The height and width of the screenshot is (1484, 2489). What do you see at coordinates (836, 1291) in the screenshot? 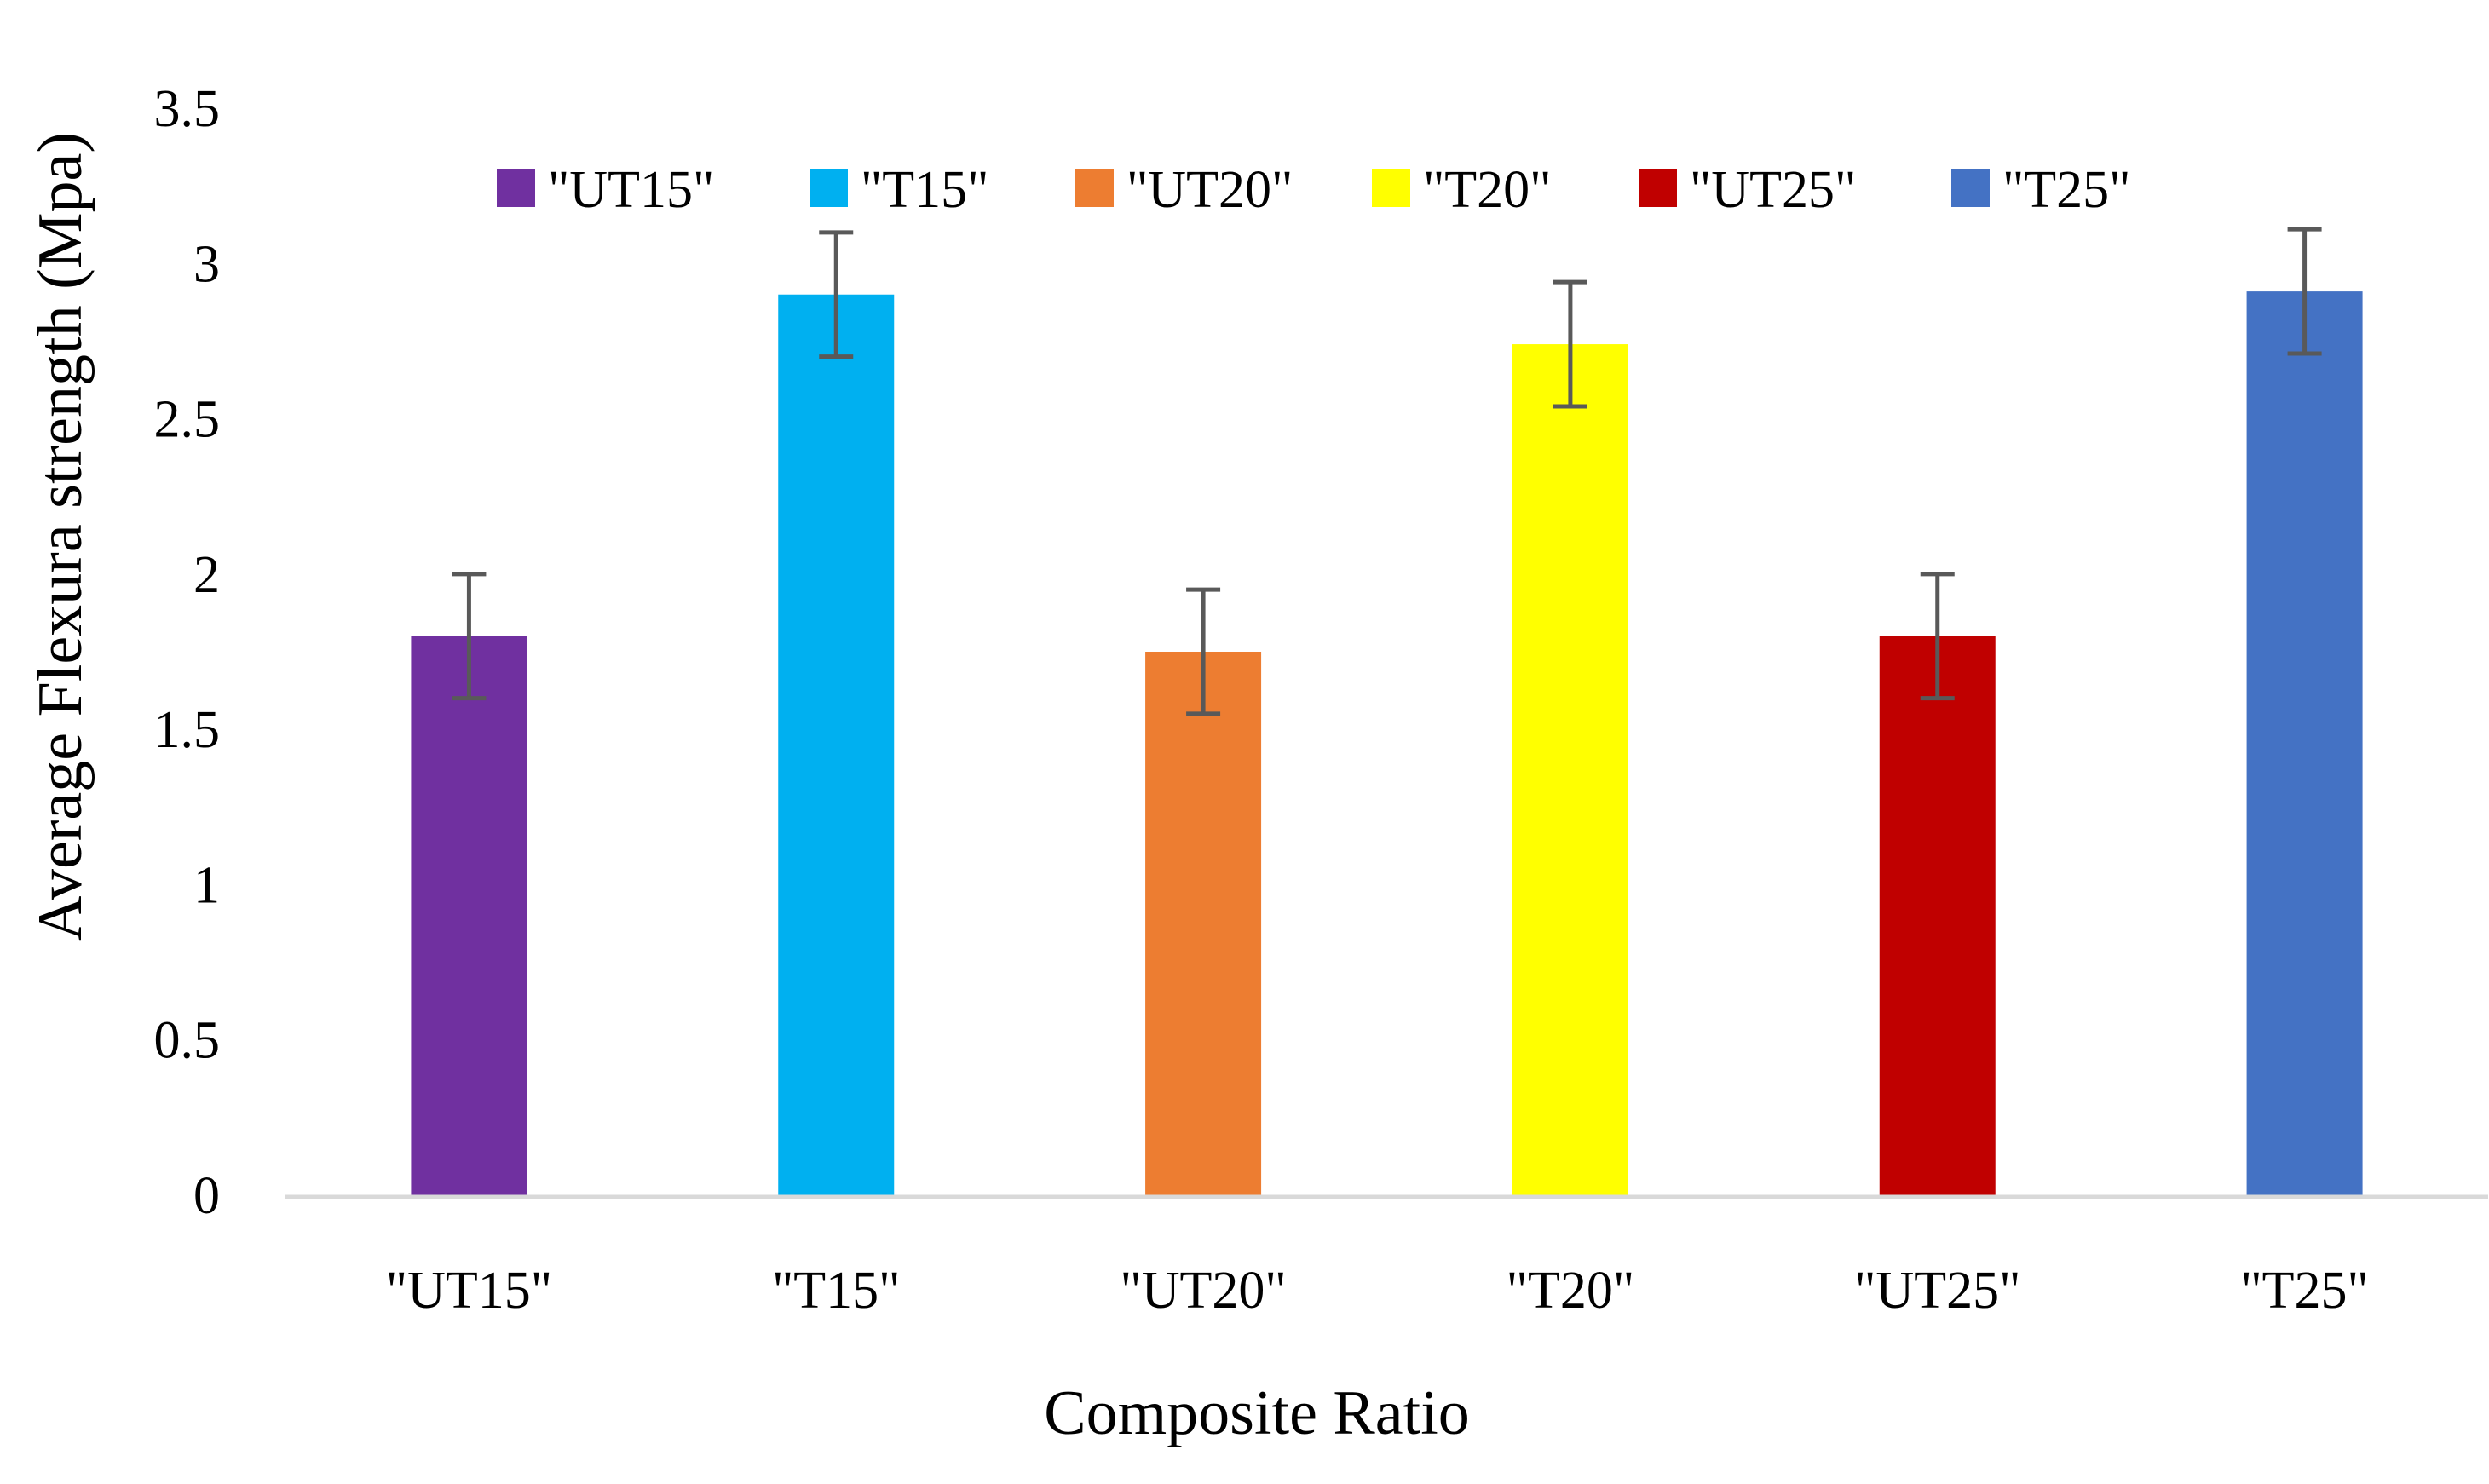
I see `x-tick-label: "T15"` at bounding box center [836, 1291].